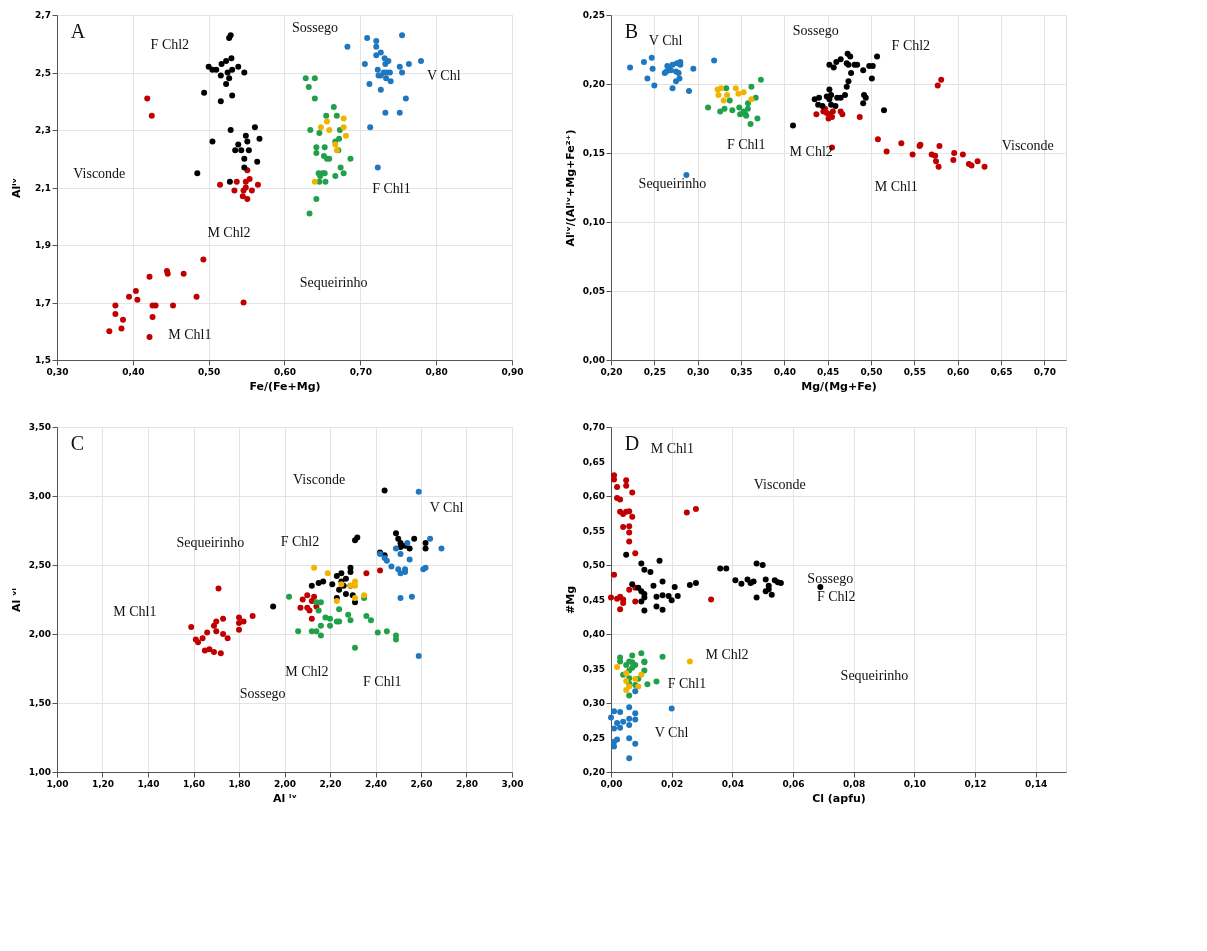 This screenshot has width=1207, height=951. What do you see at coordinates (78, 31) in the screenshot?
I see `annotation: A` at bounding box center [78, 31].